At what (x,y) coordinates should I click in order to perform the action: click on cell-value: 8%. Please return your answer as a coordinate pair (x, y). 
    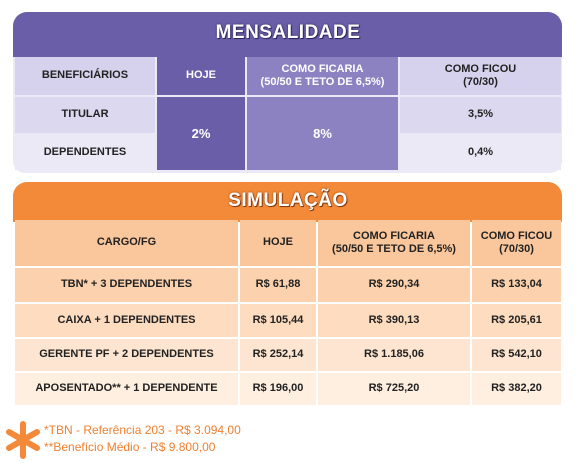
    Looking at the image, I should click on (322, 133).